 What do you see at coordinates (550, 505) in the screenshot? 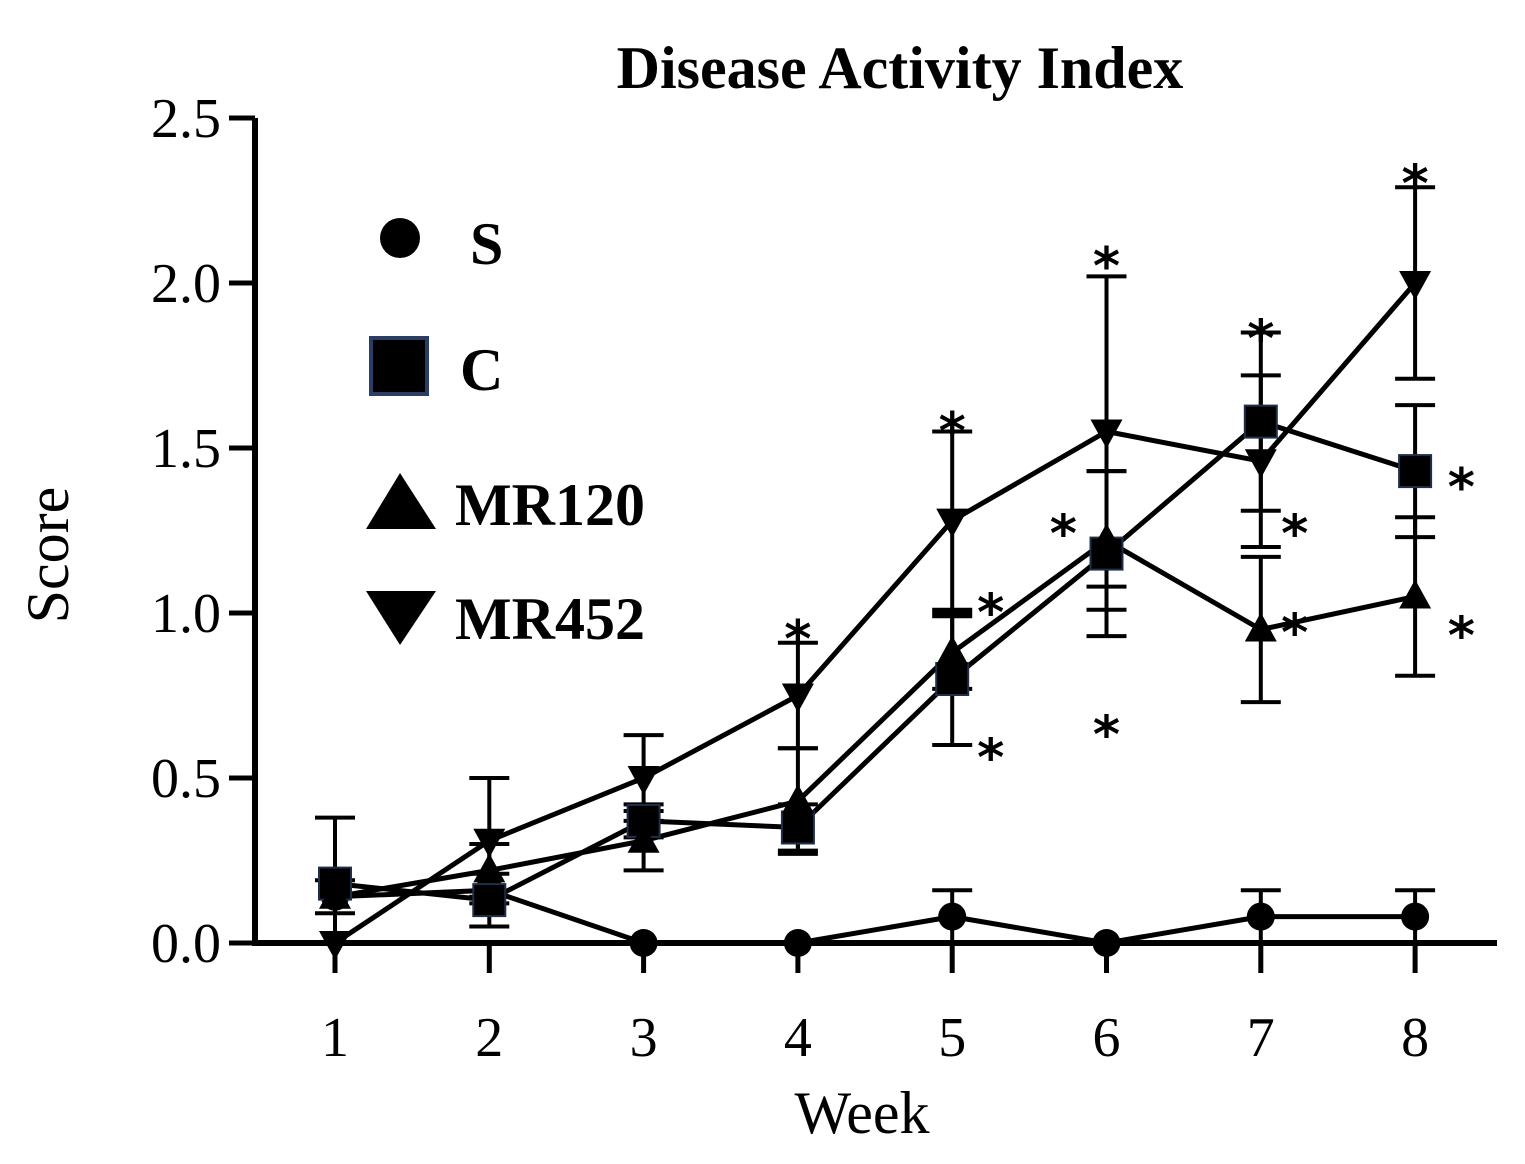
I see `legend-label-mr120: MR120` at bounding box center [550, 505].